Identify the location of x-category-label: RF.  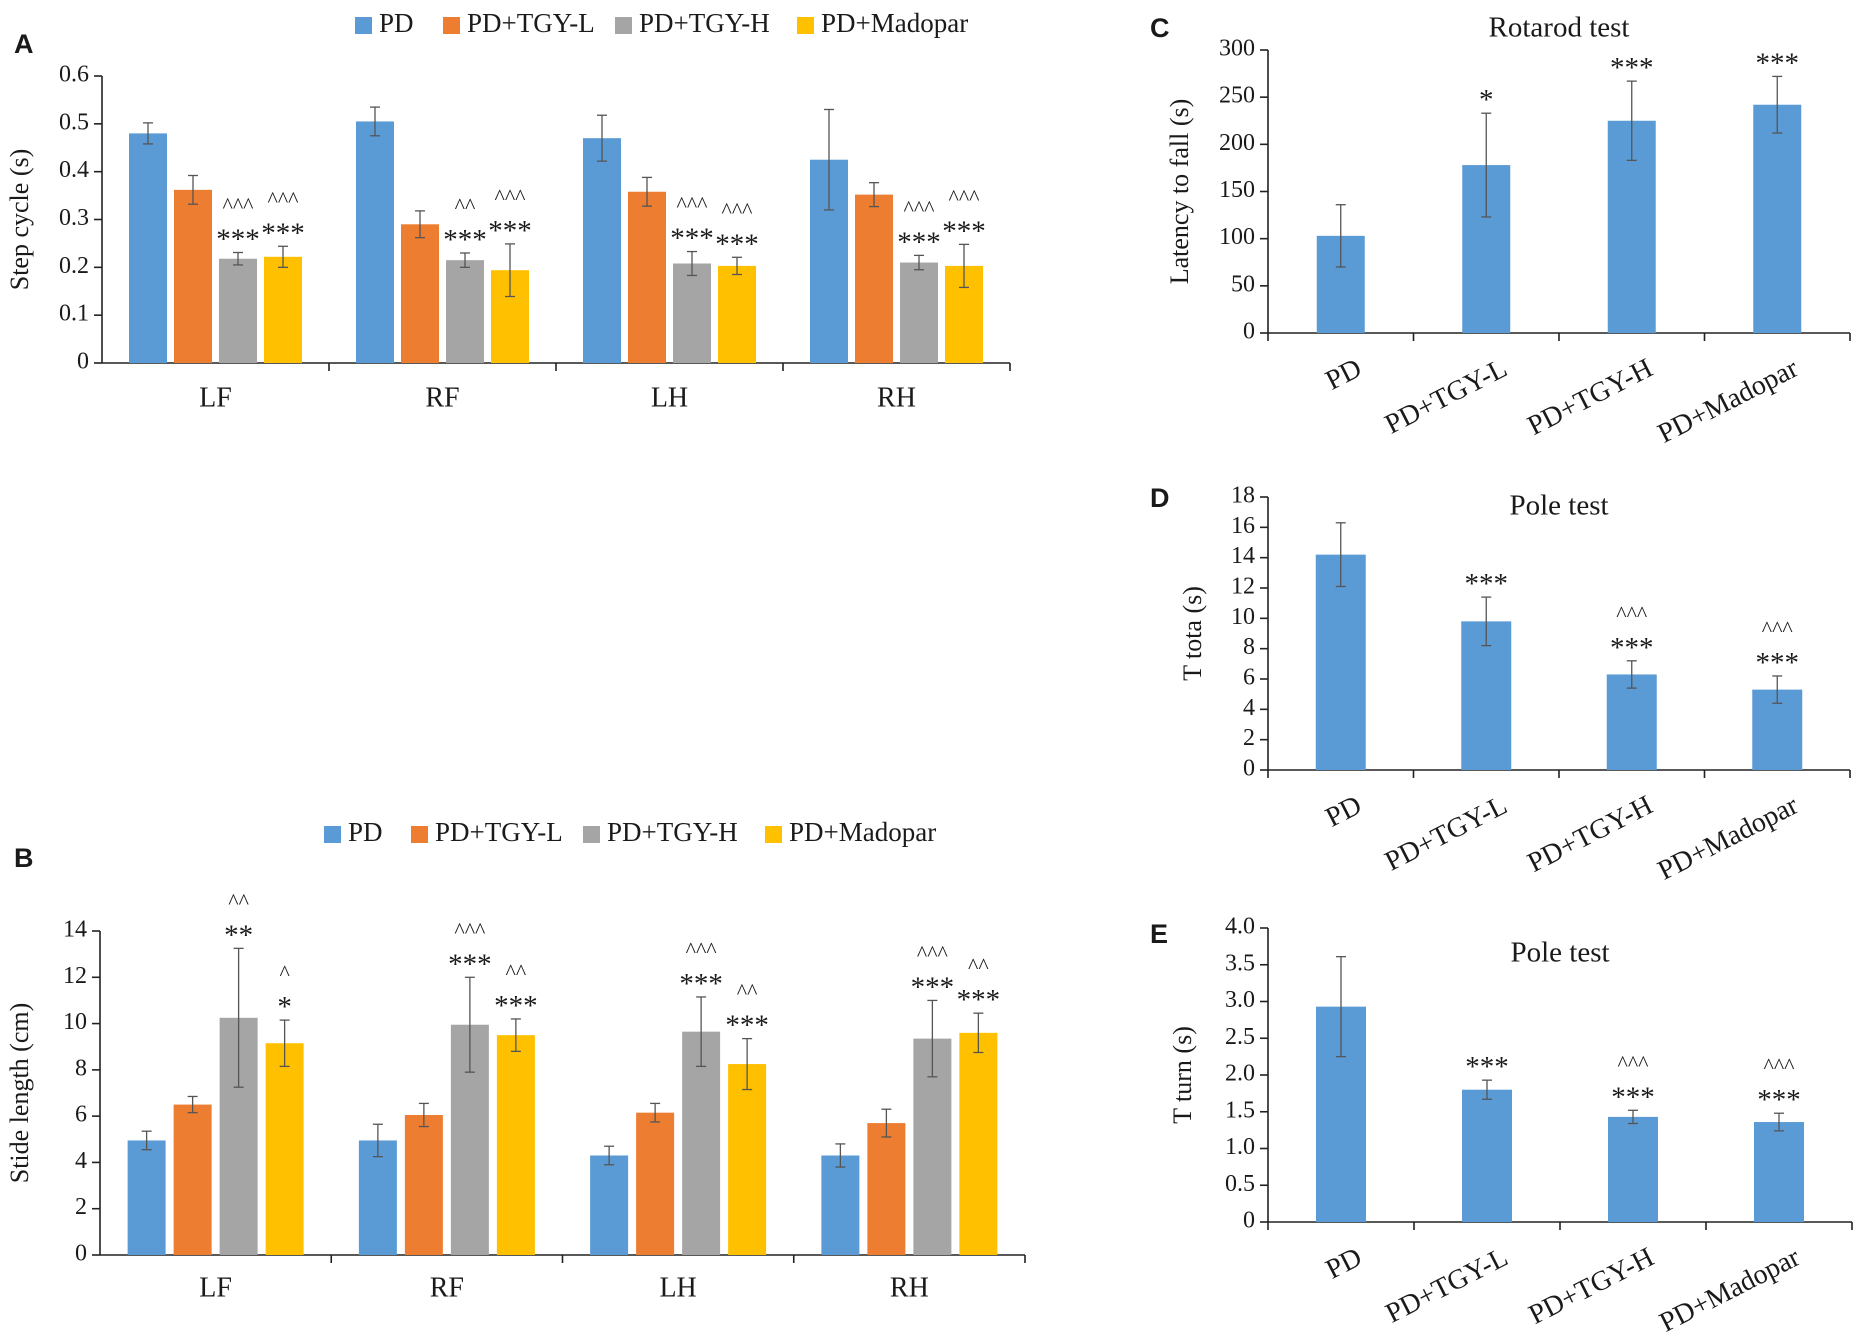
(447, 1287).